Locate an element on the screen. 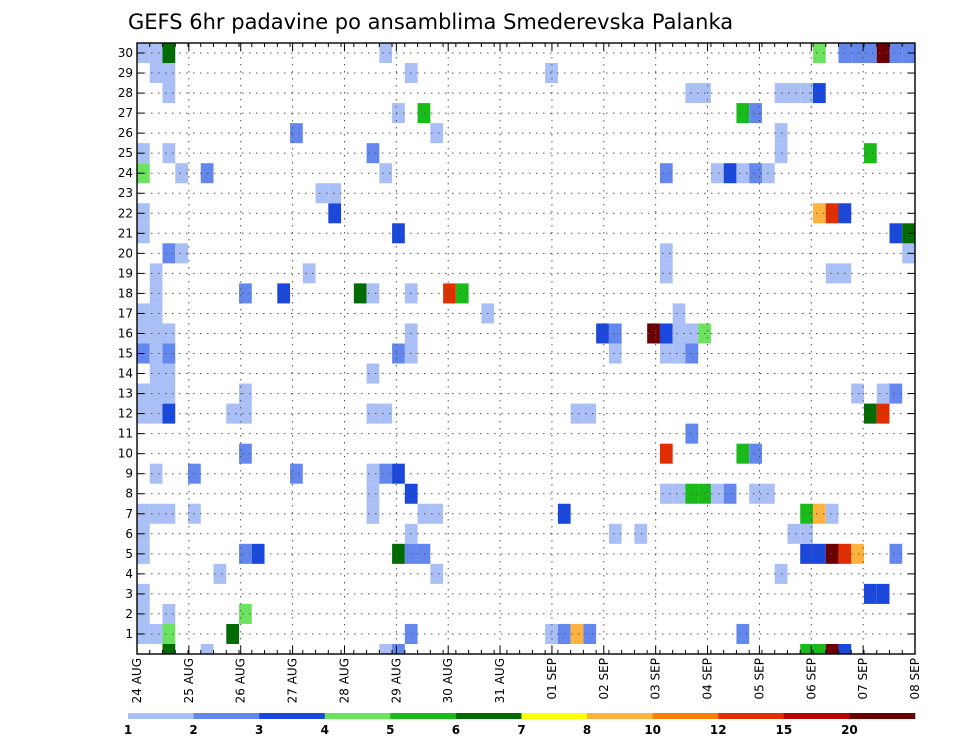 The height and width of the screenshot is (742, 960). x-tick-label: 31 AUG is located at coordinates (500, 680).